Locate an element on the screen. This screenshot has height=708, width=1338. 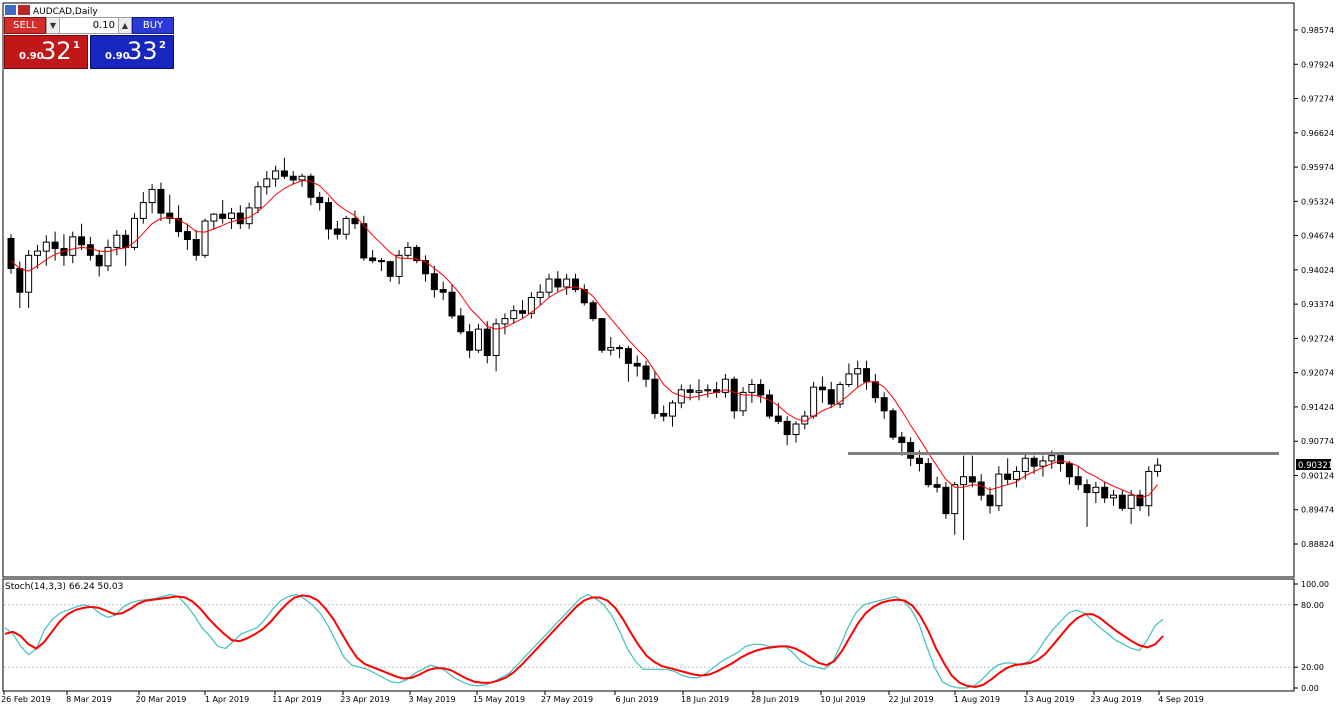
time-tick-label: 15 May 2019 is located at coordinates (499, 699).